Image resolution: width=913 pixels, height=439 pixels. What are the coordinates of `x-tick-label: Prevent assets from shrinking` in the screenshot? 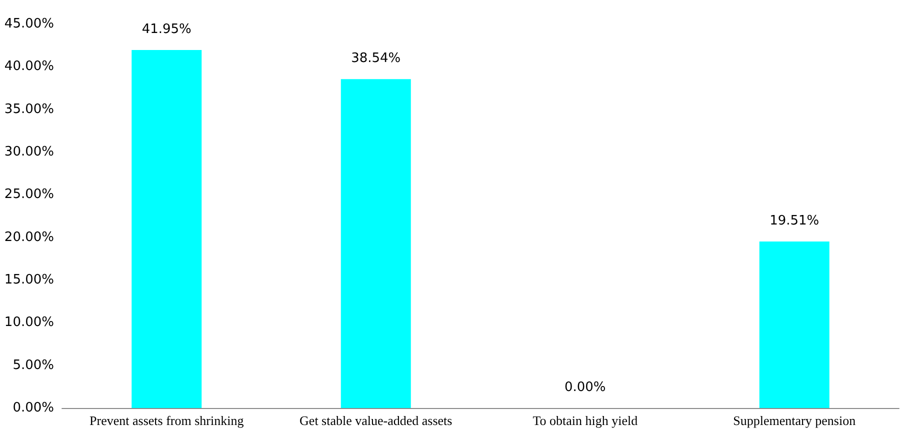 It's located at (167, 420).